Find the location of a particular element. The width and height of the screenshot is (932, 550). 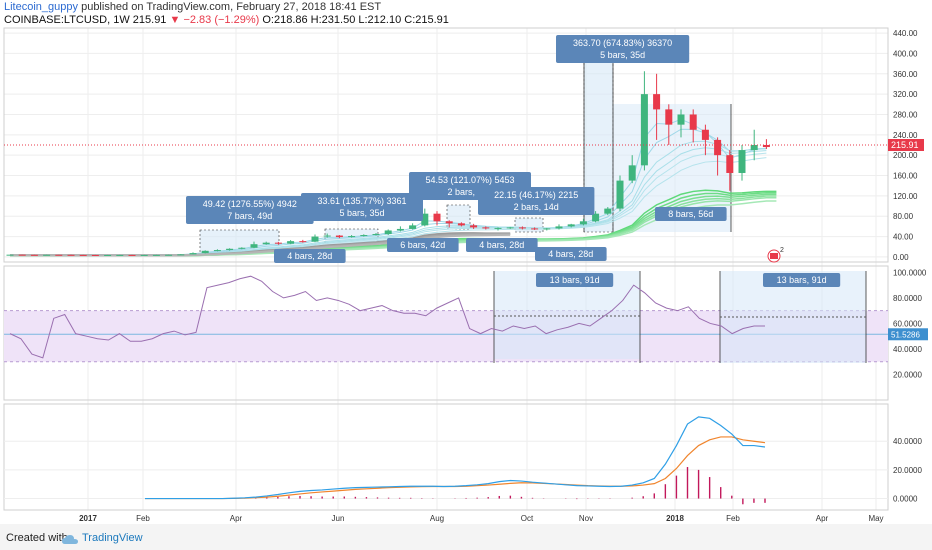

current-price-badge is located at coordinates (906, 145).